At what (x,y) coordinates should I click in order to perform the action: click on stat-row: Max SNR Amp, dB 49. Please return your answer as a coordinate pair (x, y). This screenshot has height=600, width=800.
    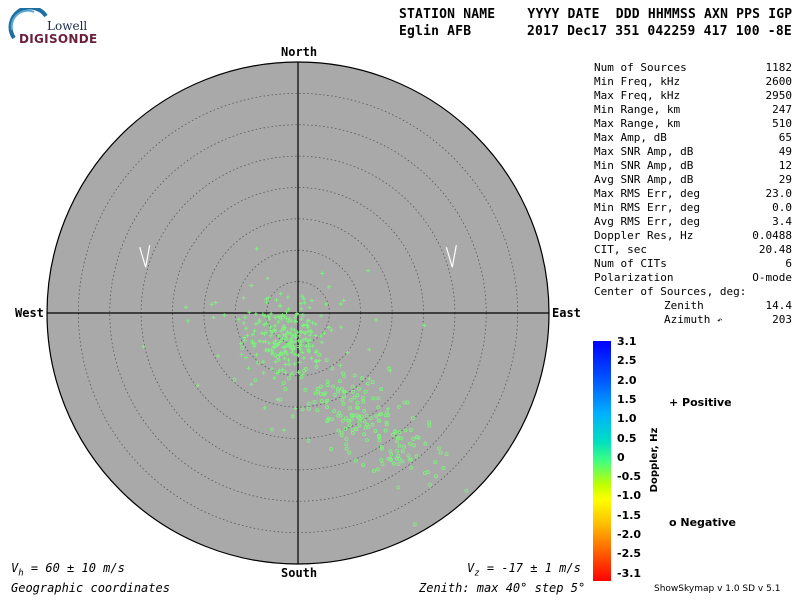
    Looking at the image, I should click on (693, 152).